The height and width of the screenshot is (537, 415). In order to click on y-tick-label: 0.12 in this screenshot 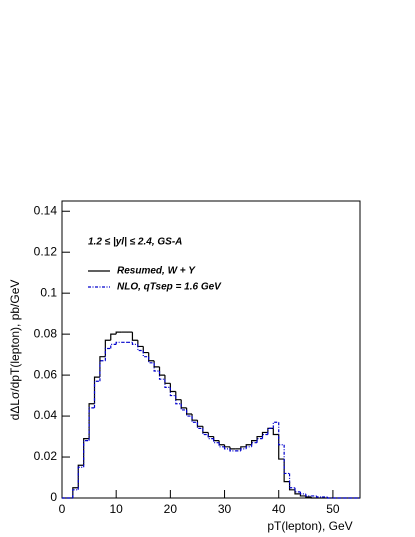, I will do `click(46, 251)`.